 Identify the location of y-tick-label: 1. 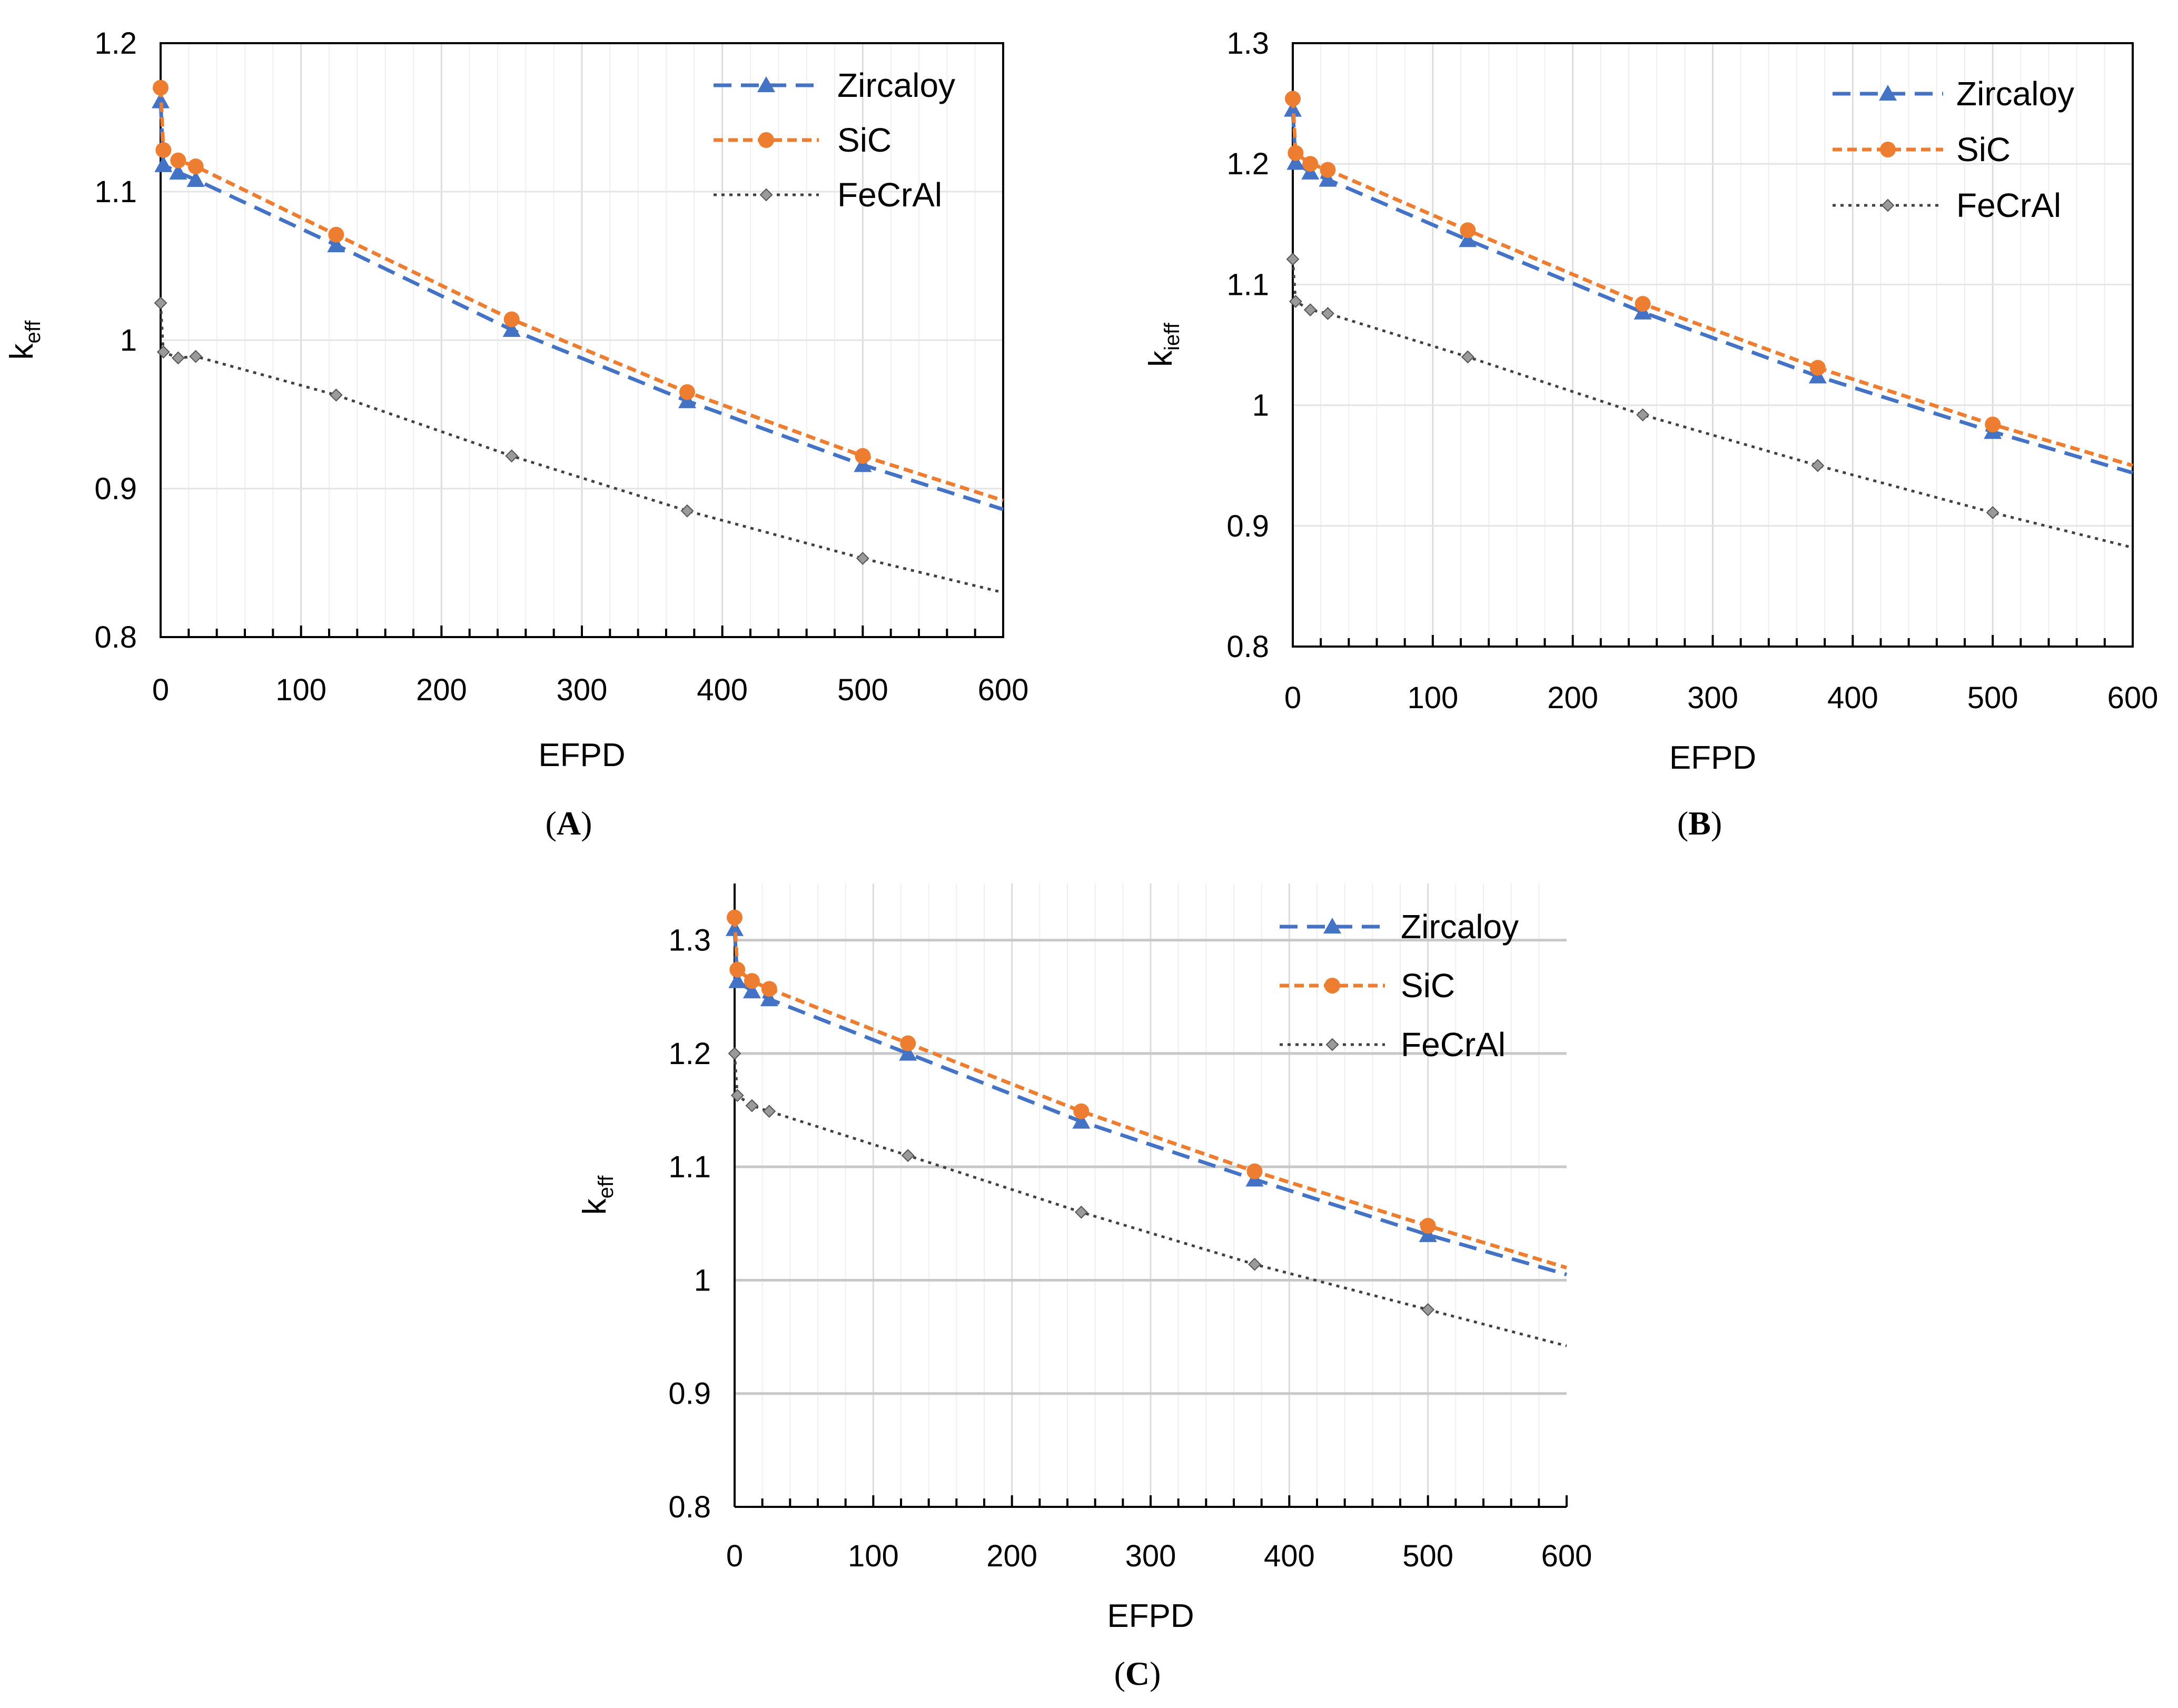
(128, 340).